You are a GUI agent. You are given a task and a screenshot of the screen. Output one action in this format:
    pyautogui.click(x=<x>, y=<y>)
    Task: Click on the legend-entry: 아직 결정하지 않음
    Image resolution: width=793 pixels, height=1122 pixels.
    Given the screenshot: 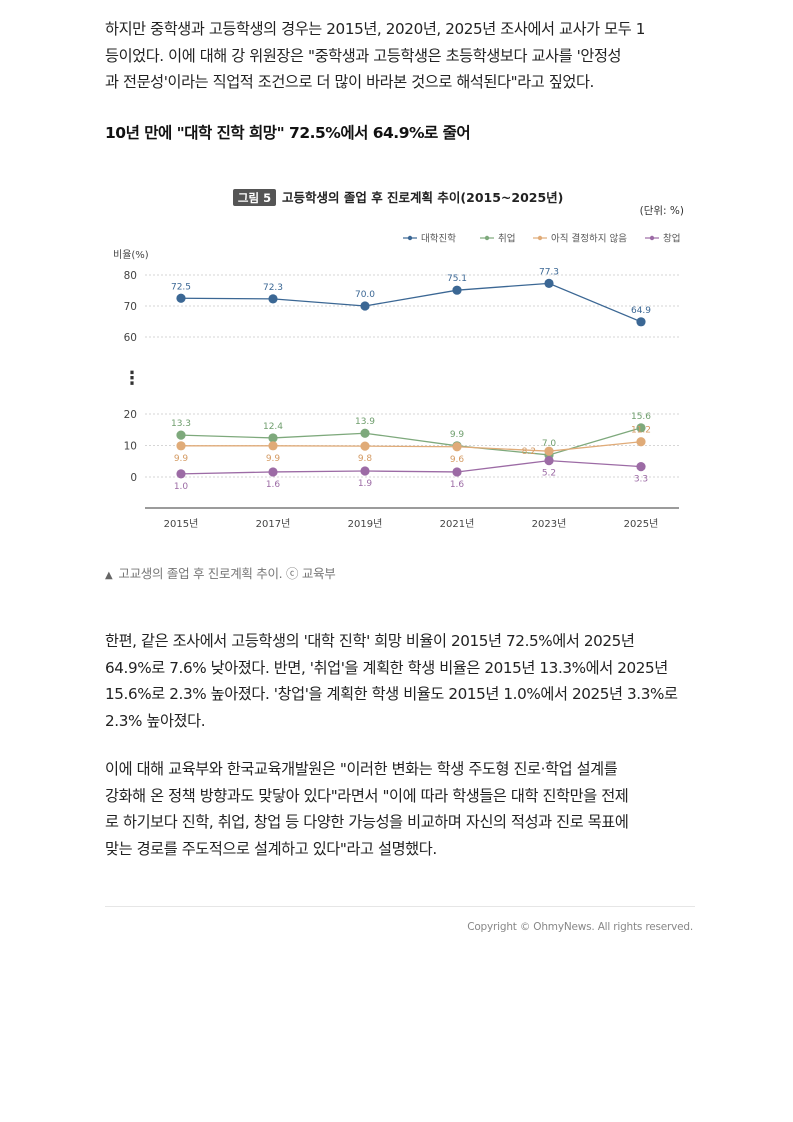 What is the action you would take?
    pyautogui.click(x=589, y=239)
    